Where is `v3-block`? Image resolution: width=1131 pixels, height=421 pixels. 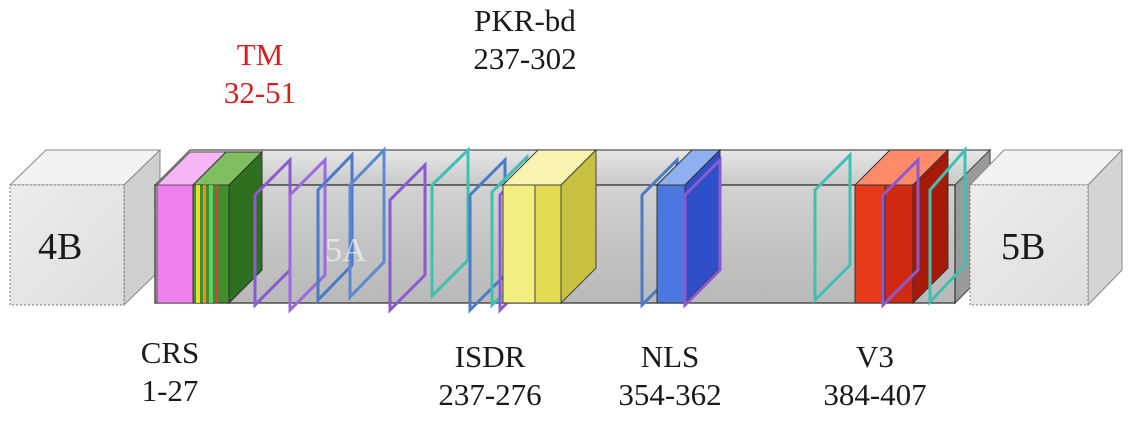 v3-block is located at coordinates (890, 227).